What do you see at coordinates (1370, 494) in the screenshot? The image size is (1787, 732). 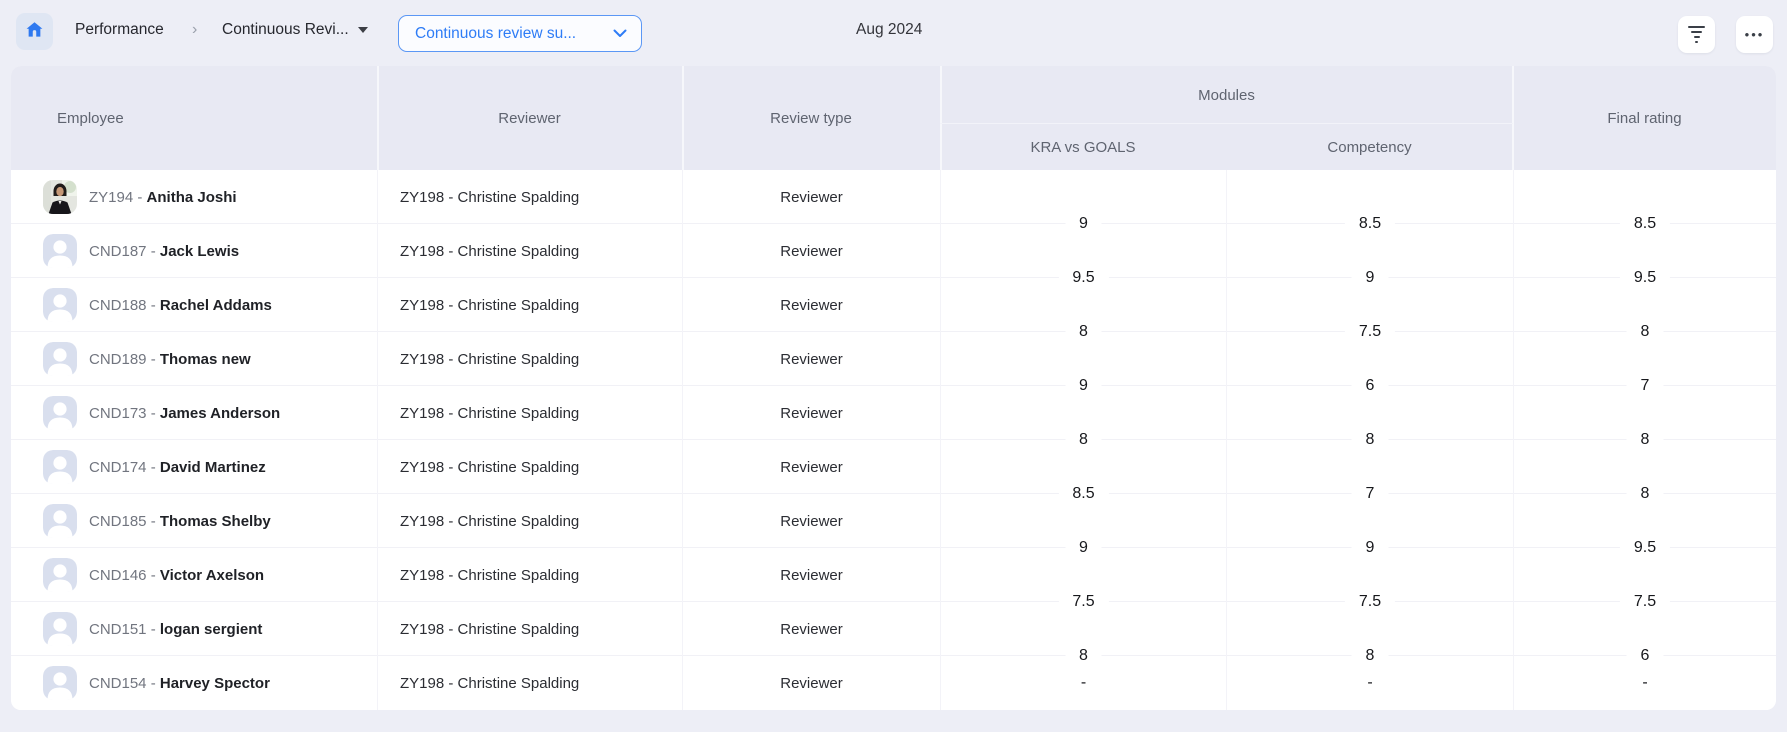 I see `competency-rating-value: 7` at bounding box center [1370, 494].